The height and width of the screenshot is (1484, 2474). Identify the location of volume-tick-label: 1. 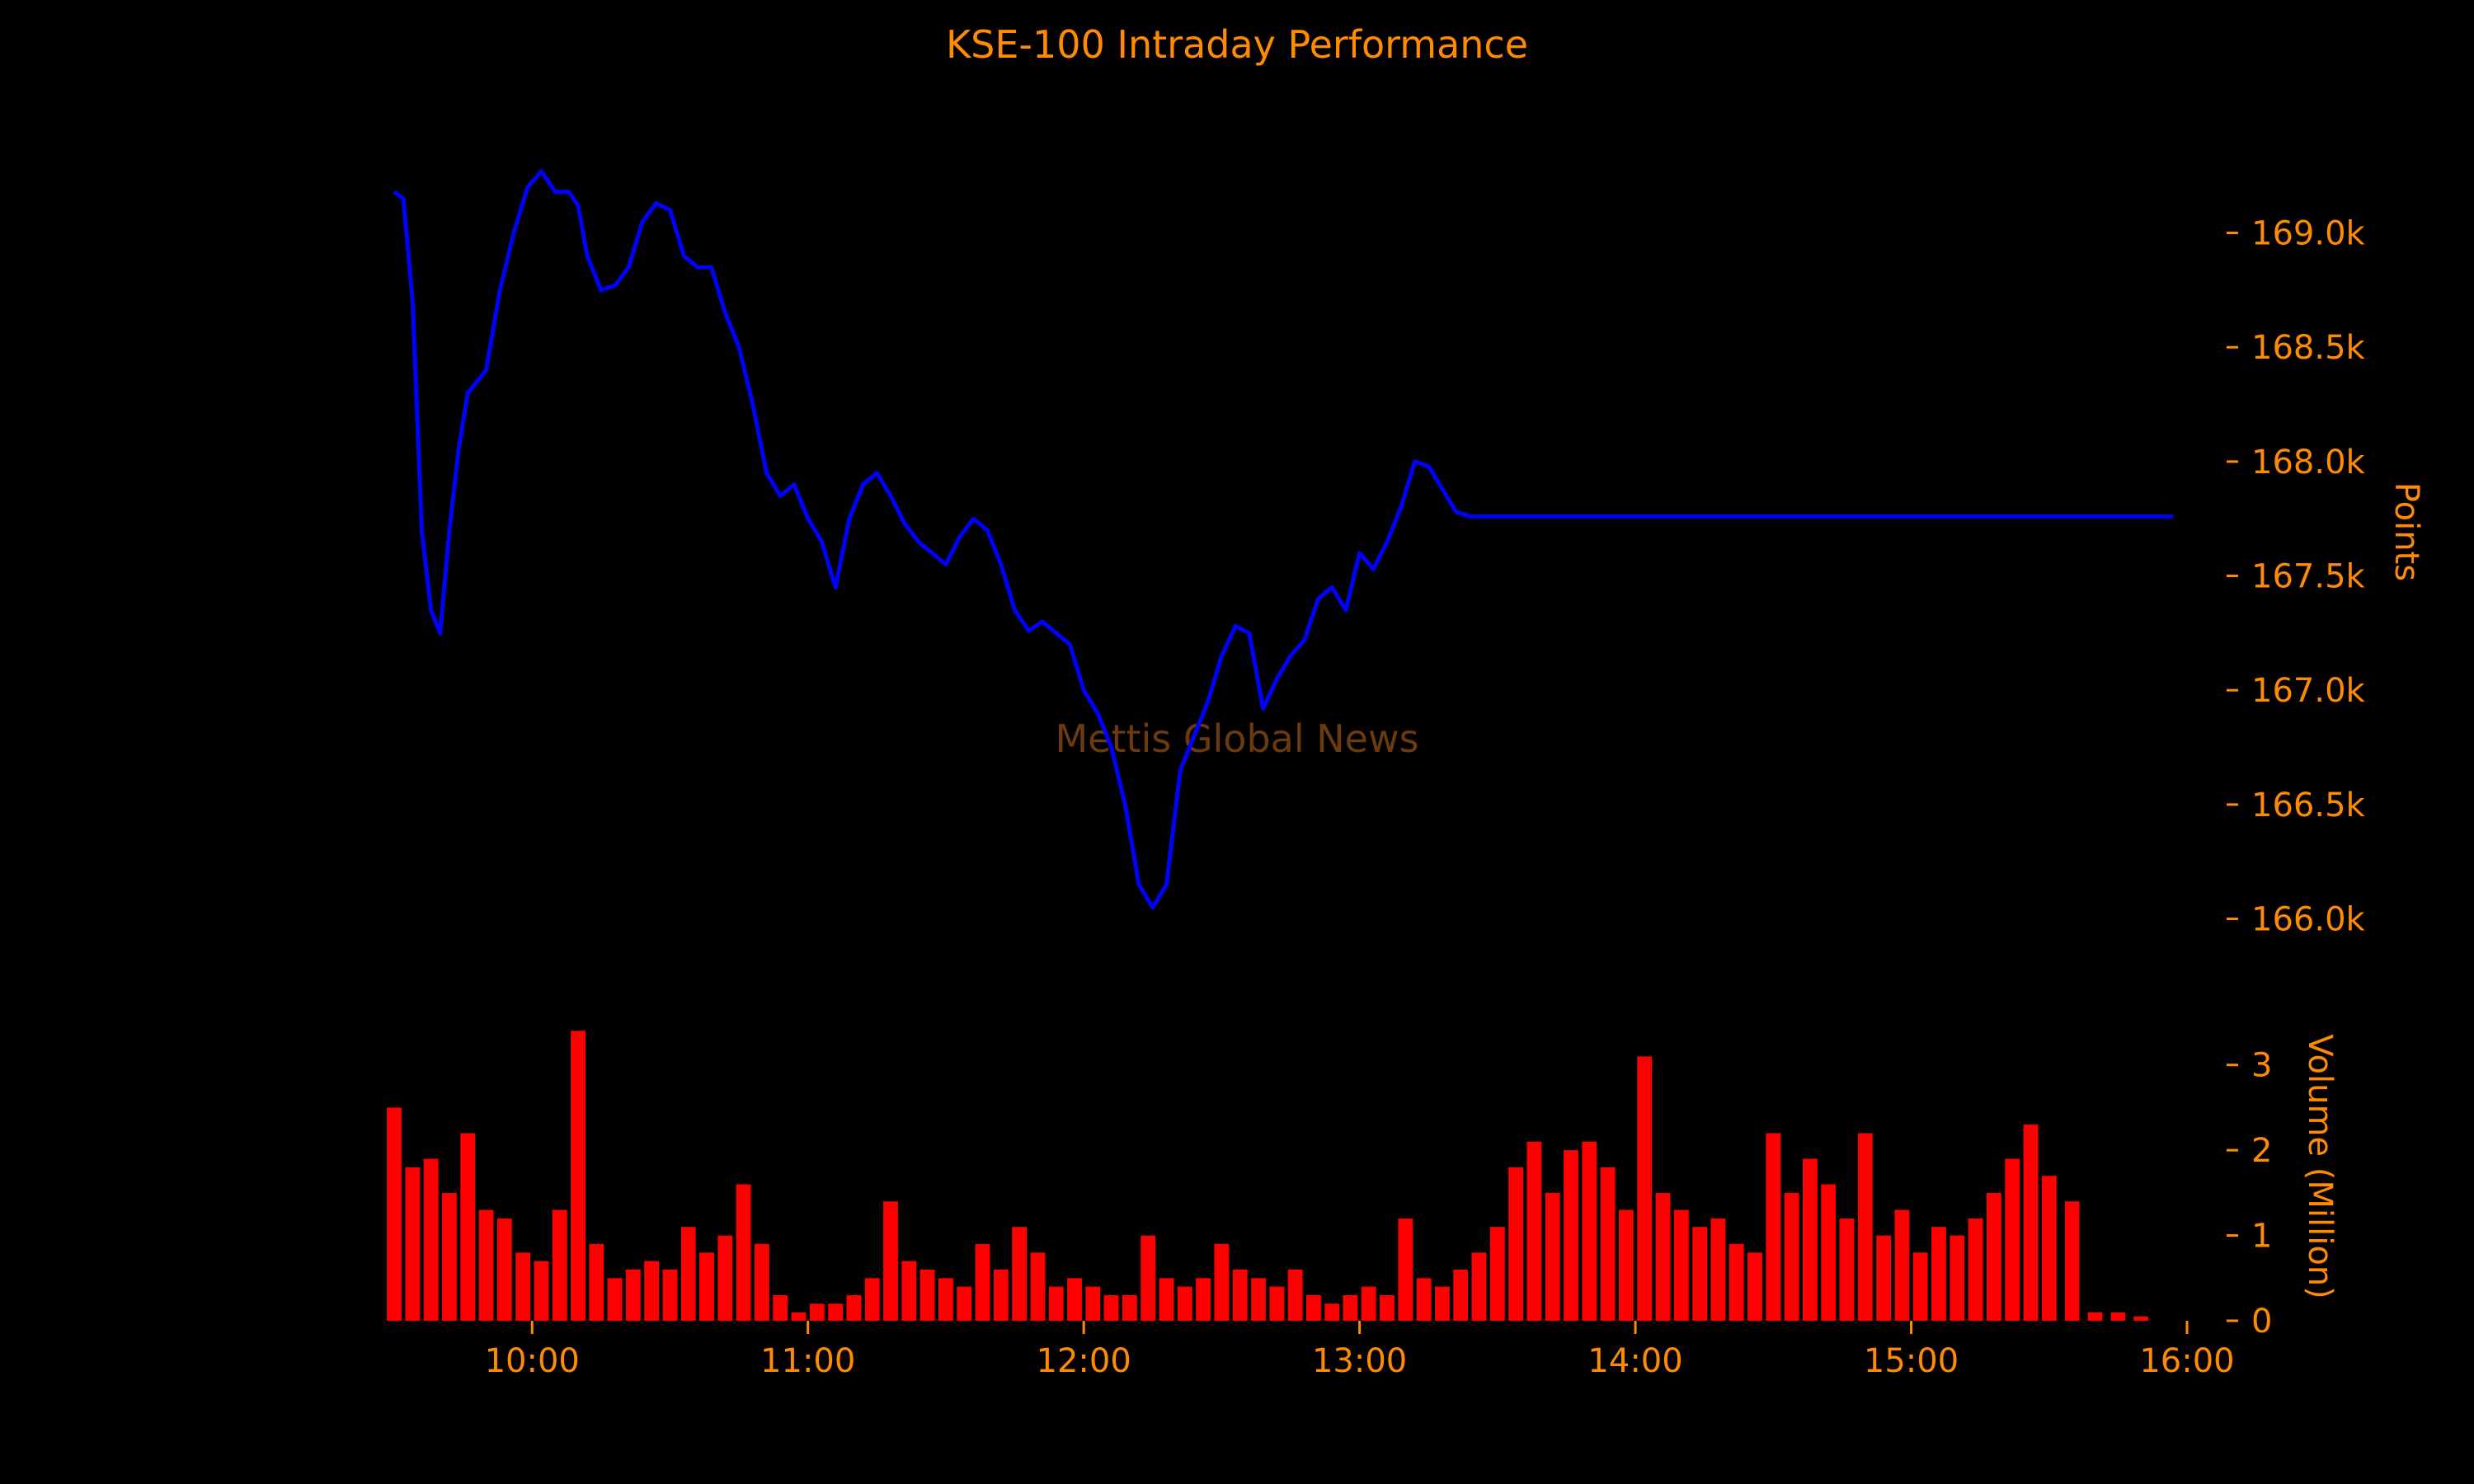
(2261, 1237).